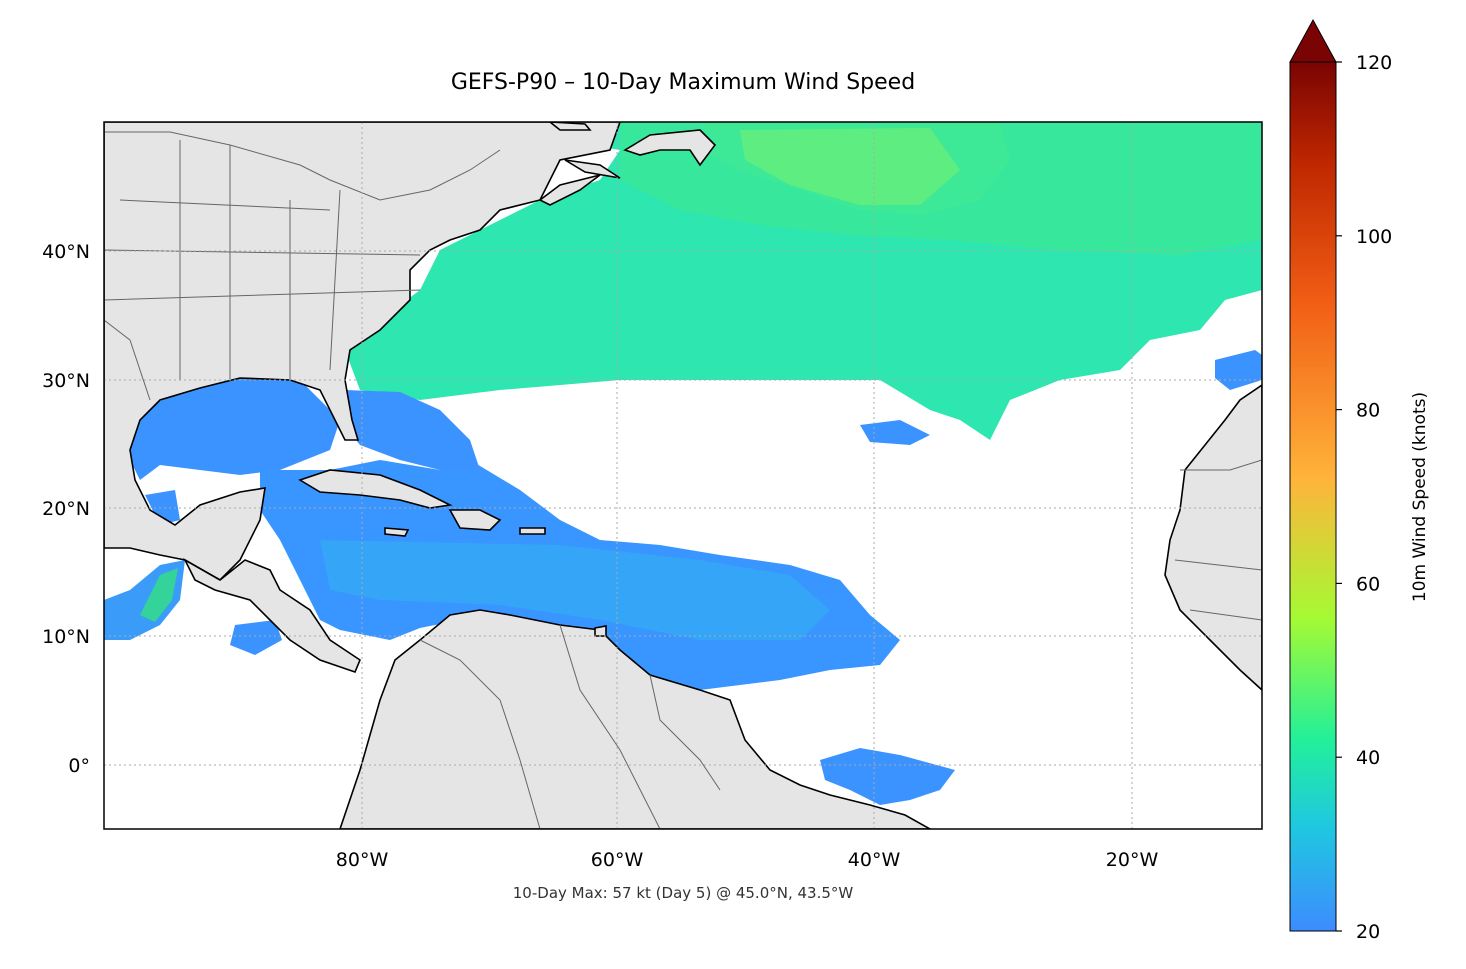  I want to click on wind-field-atlantic-south-blob, so click(895, 432).